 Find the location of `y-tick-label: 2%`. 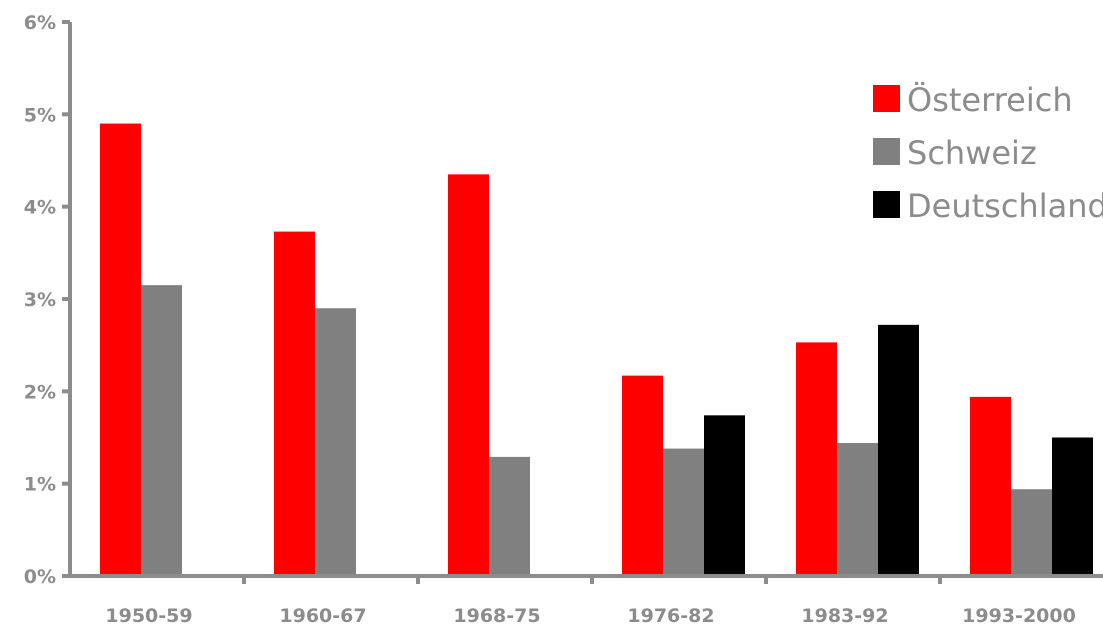

y-tick-label: 2% is located at coordinates (40, 392).